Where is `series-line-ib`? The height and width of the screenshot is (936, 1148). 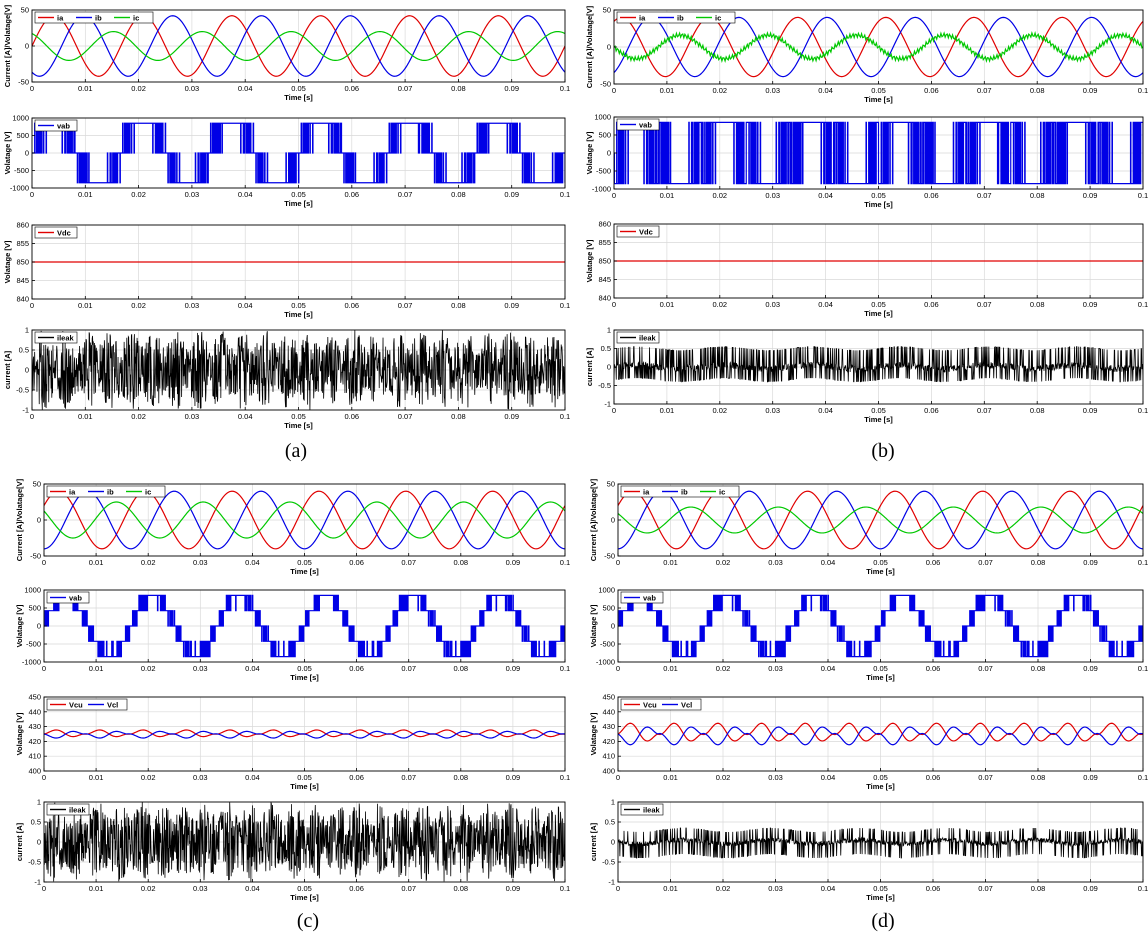 series-line-ib is located at coordinates (880, 520).